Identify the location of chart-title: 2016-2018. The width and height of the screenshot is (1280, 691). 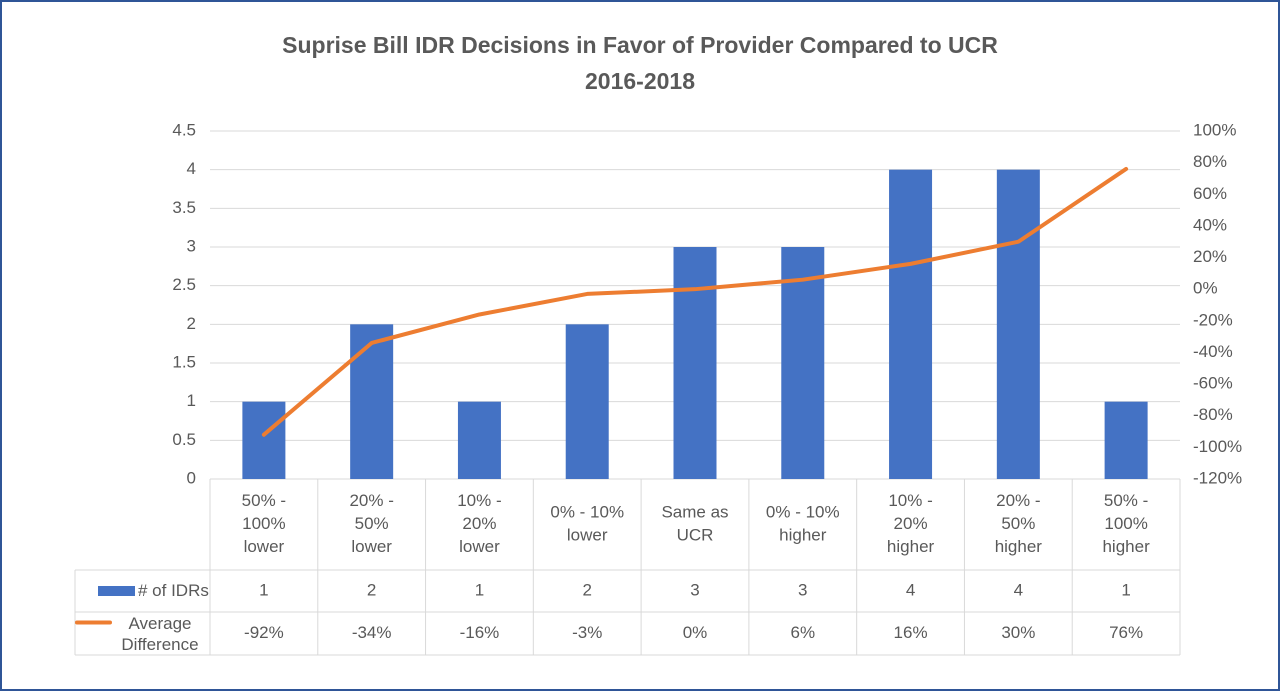
(640, 81).